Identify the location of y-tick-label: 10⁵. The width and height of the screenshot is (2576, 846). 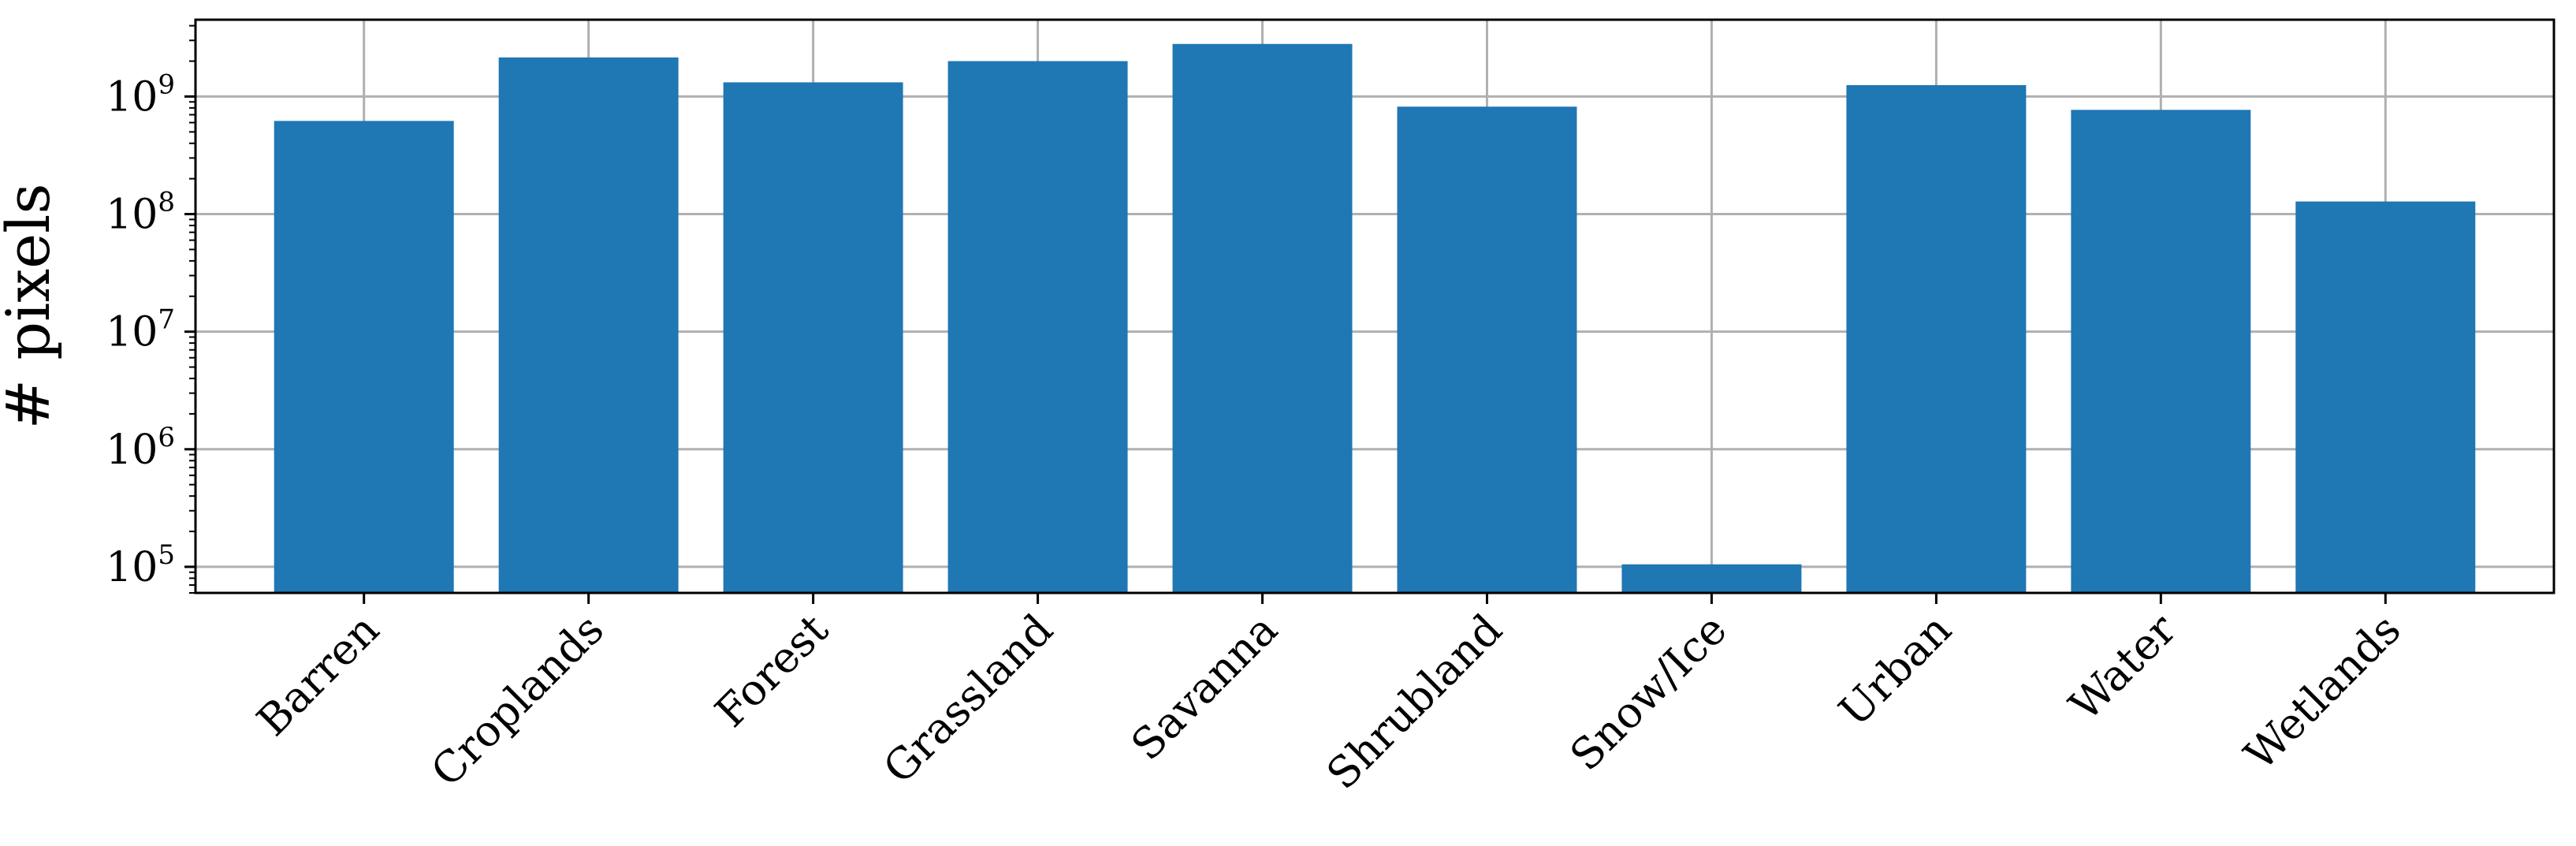
(140, 565).